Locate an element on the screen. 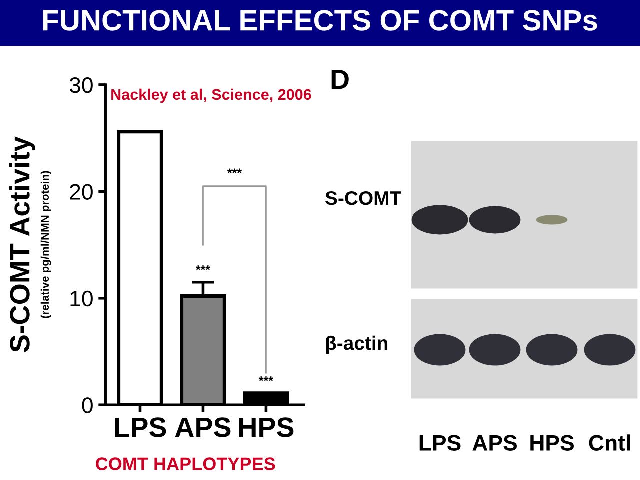 The image size is (640, 480). text: β-actin is located at coordinates (357, 345).